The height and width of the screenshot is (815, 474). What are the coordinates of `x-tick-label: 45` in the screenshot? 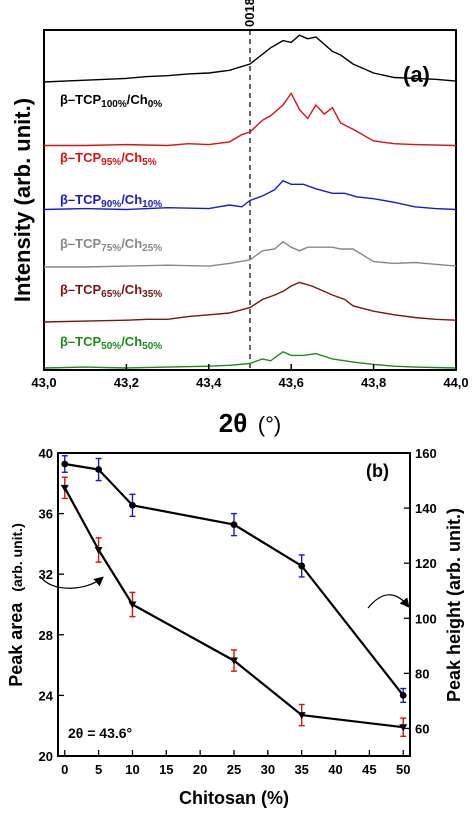 It's located at (369, 769).